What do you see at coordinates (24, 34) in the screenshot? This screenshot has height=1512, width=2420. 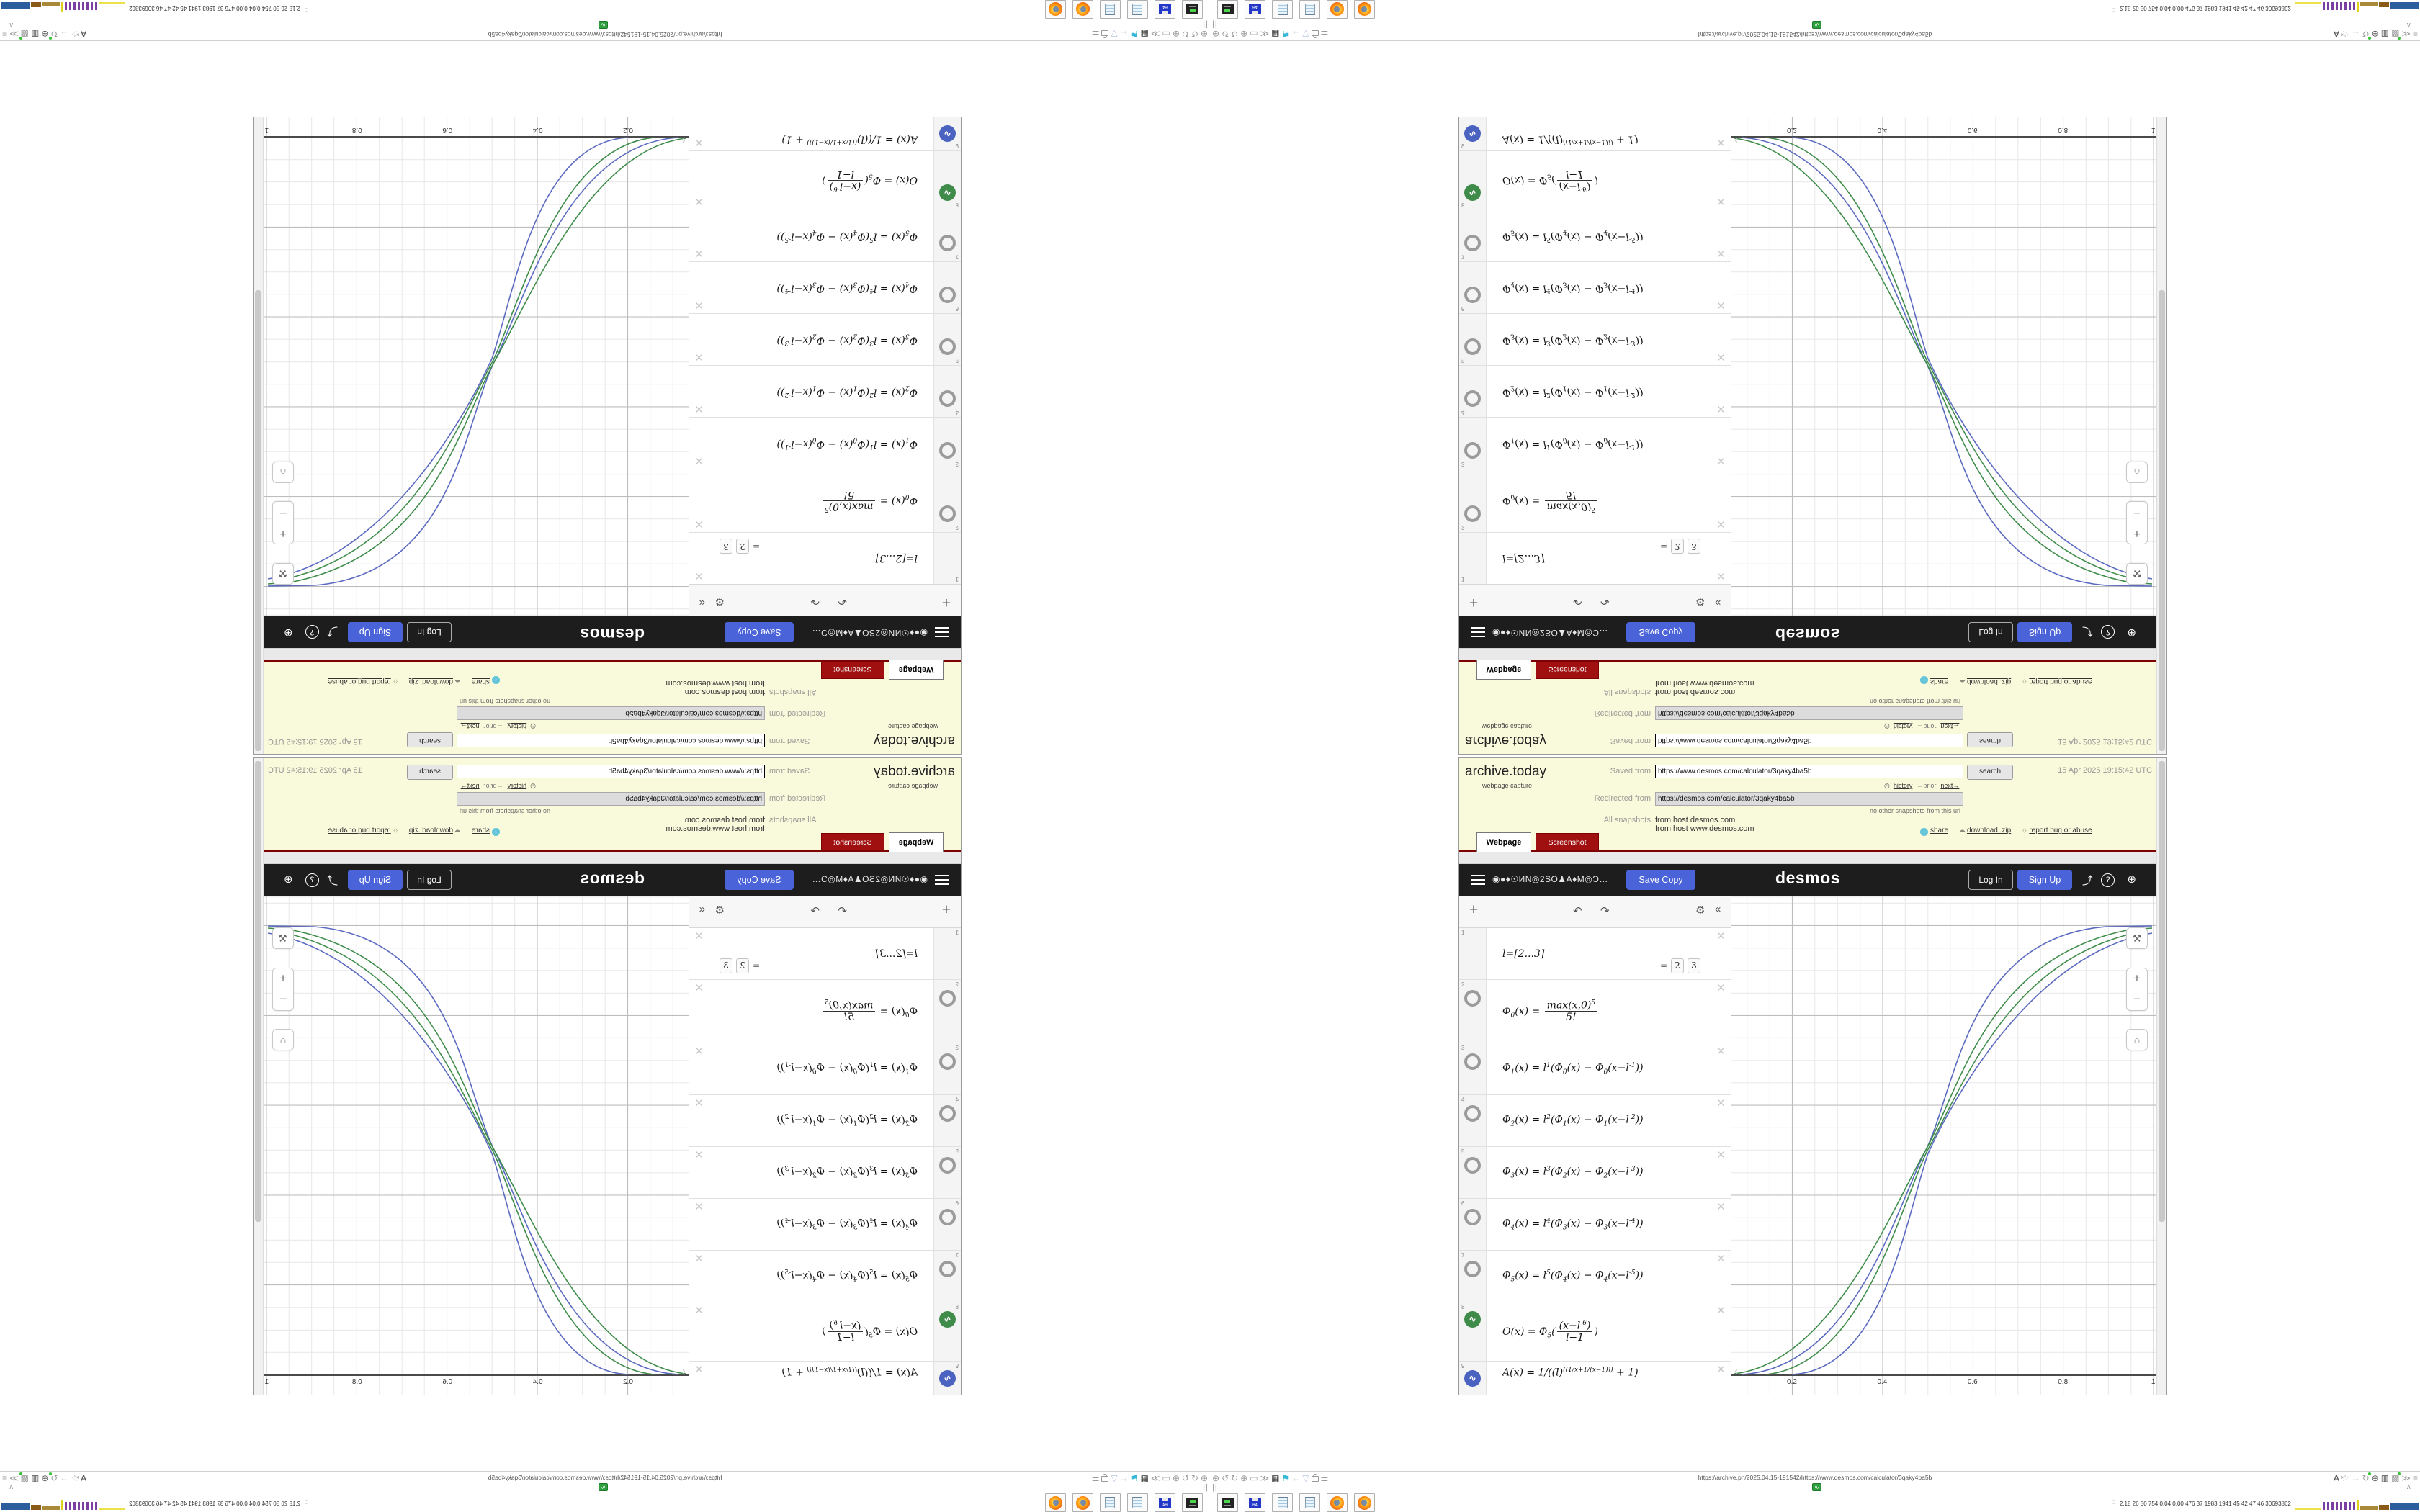 I see `puzzle-extension-icon: ▩` at bounding box center [24, 34].